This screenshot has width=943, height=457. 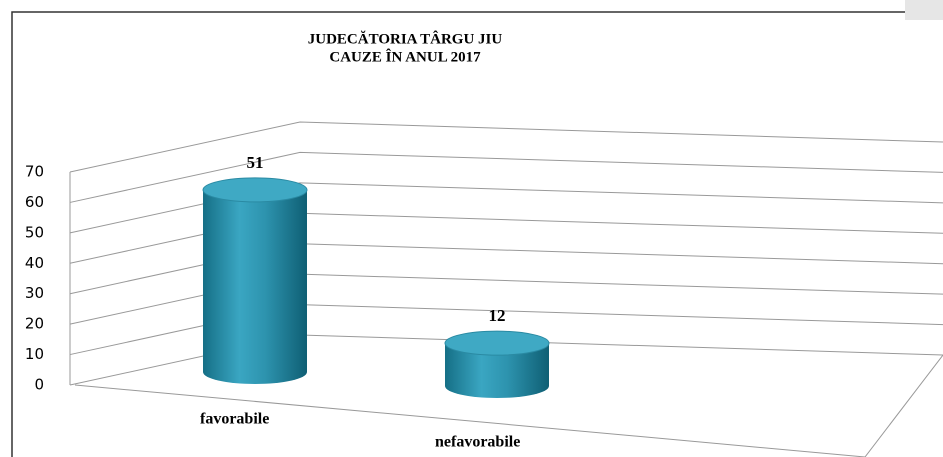 What do you see at coordinates (477, 442) in the screenshot?
I see `x-tick-label: nefavorabile` at bounding box center [477, 442].